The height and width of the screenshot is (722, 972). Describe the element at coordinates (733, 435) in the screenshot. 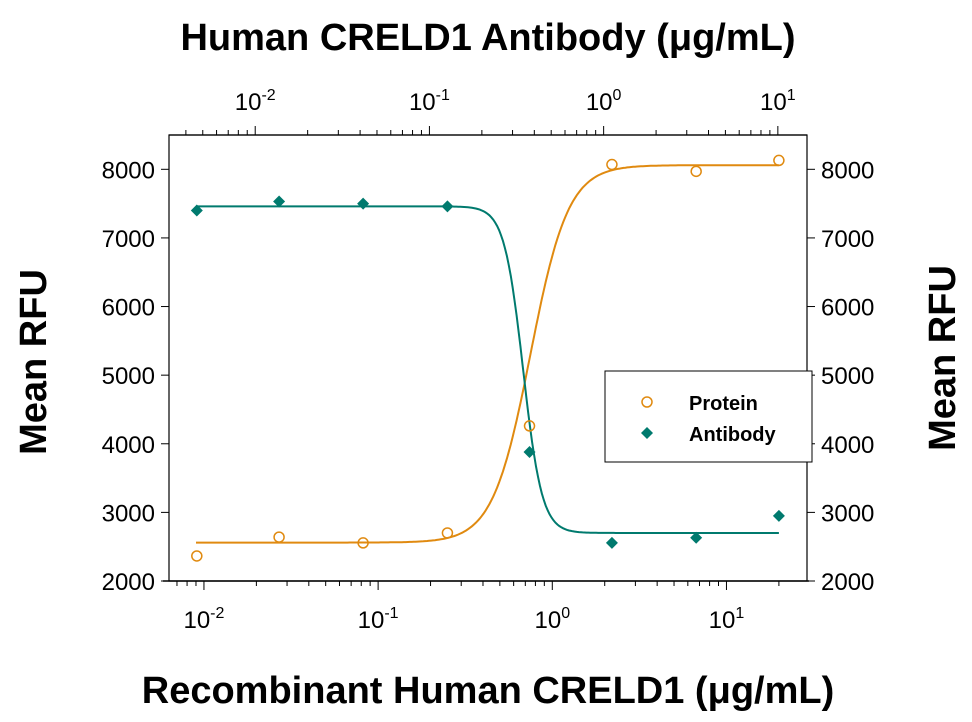

I see `legend-antibody-label: Antibody` at that location.